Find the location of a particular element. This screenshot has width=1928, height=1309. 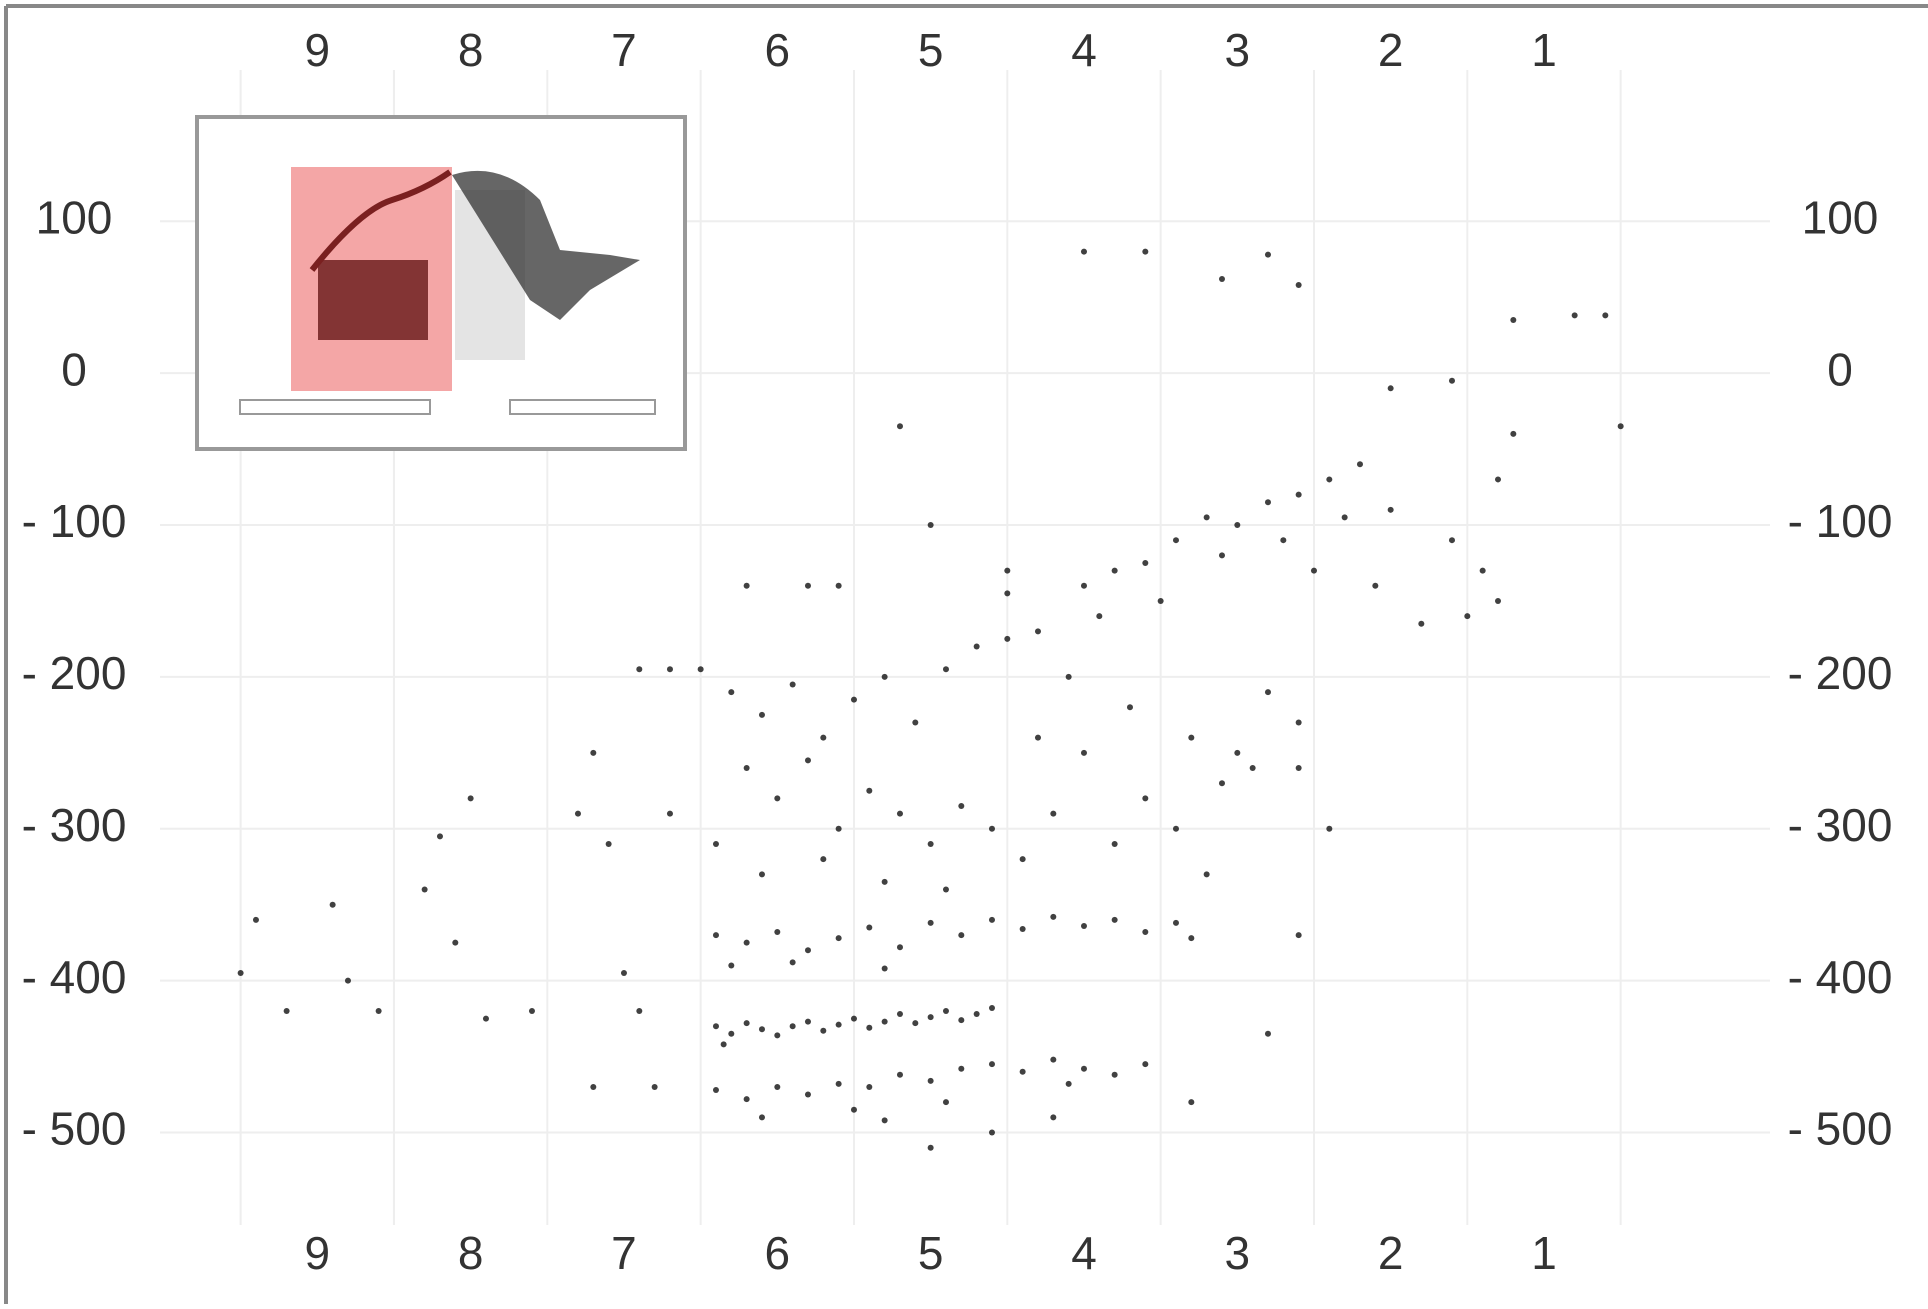

x-tick-label-bottom: 6 is located at coordinates (778, 1253).